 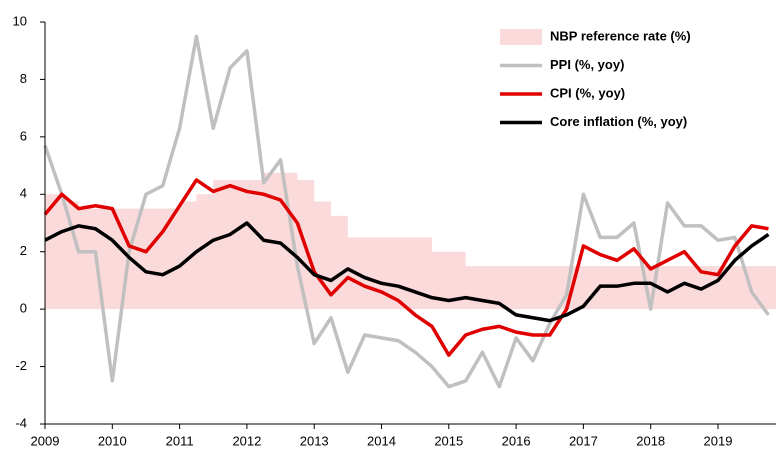 What do you see at coordinates (381, 440) in the screenshot?
I see `x-tick-label: 2014` at bounding box center [381, 440].